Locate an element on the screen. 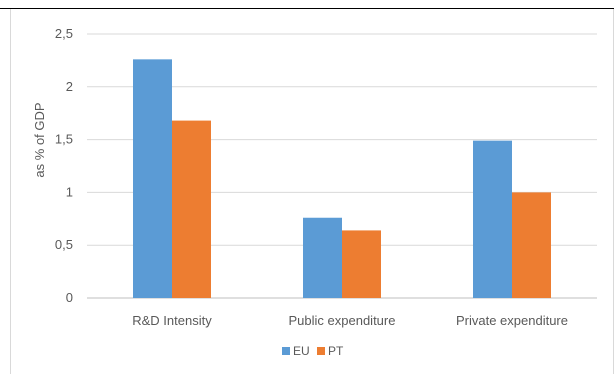  x-tick-label: R&D Intensity is located at coordinates (172, 320).